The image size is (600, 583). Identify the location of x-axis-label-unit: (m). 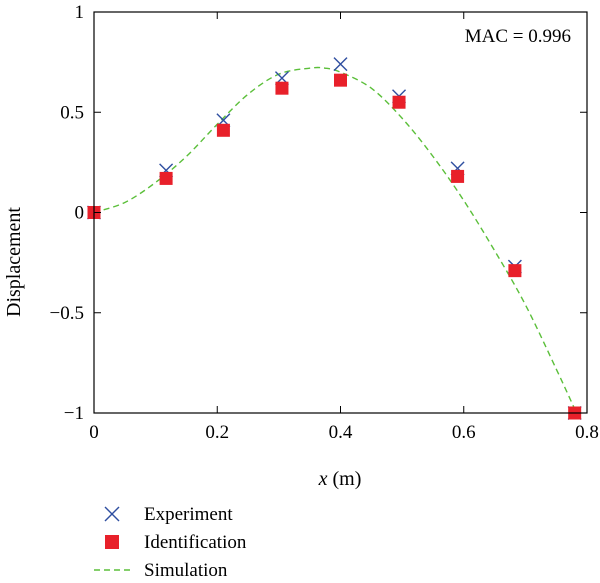
(345, 479).